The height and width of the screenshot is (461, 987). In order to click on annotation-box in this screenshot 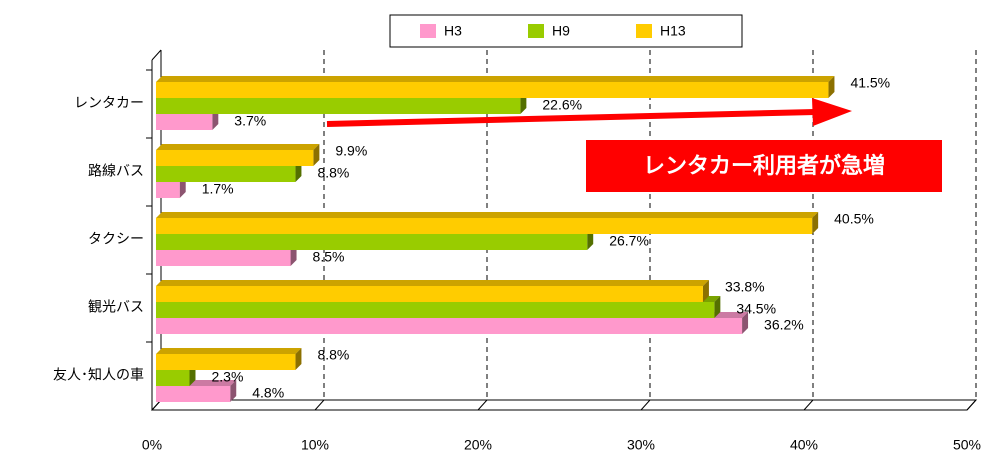, I will do `click(764, 166)`.